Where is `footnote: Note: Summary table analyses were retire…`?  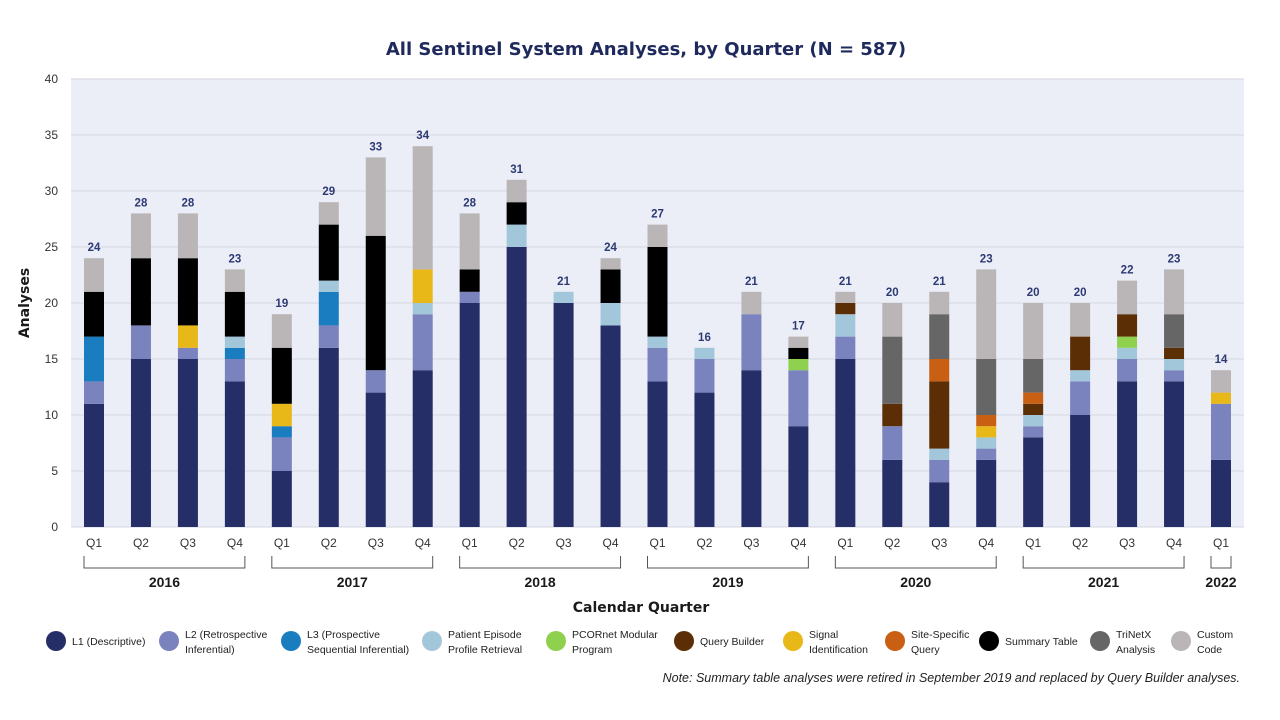
footnote: Note: Summary table analyses were retire… is located at coordinates (951, 678).